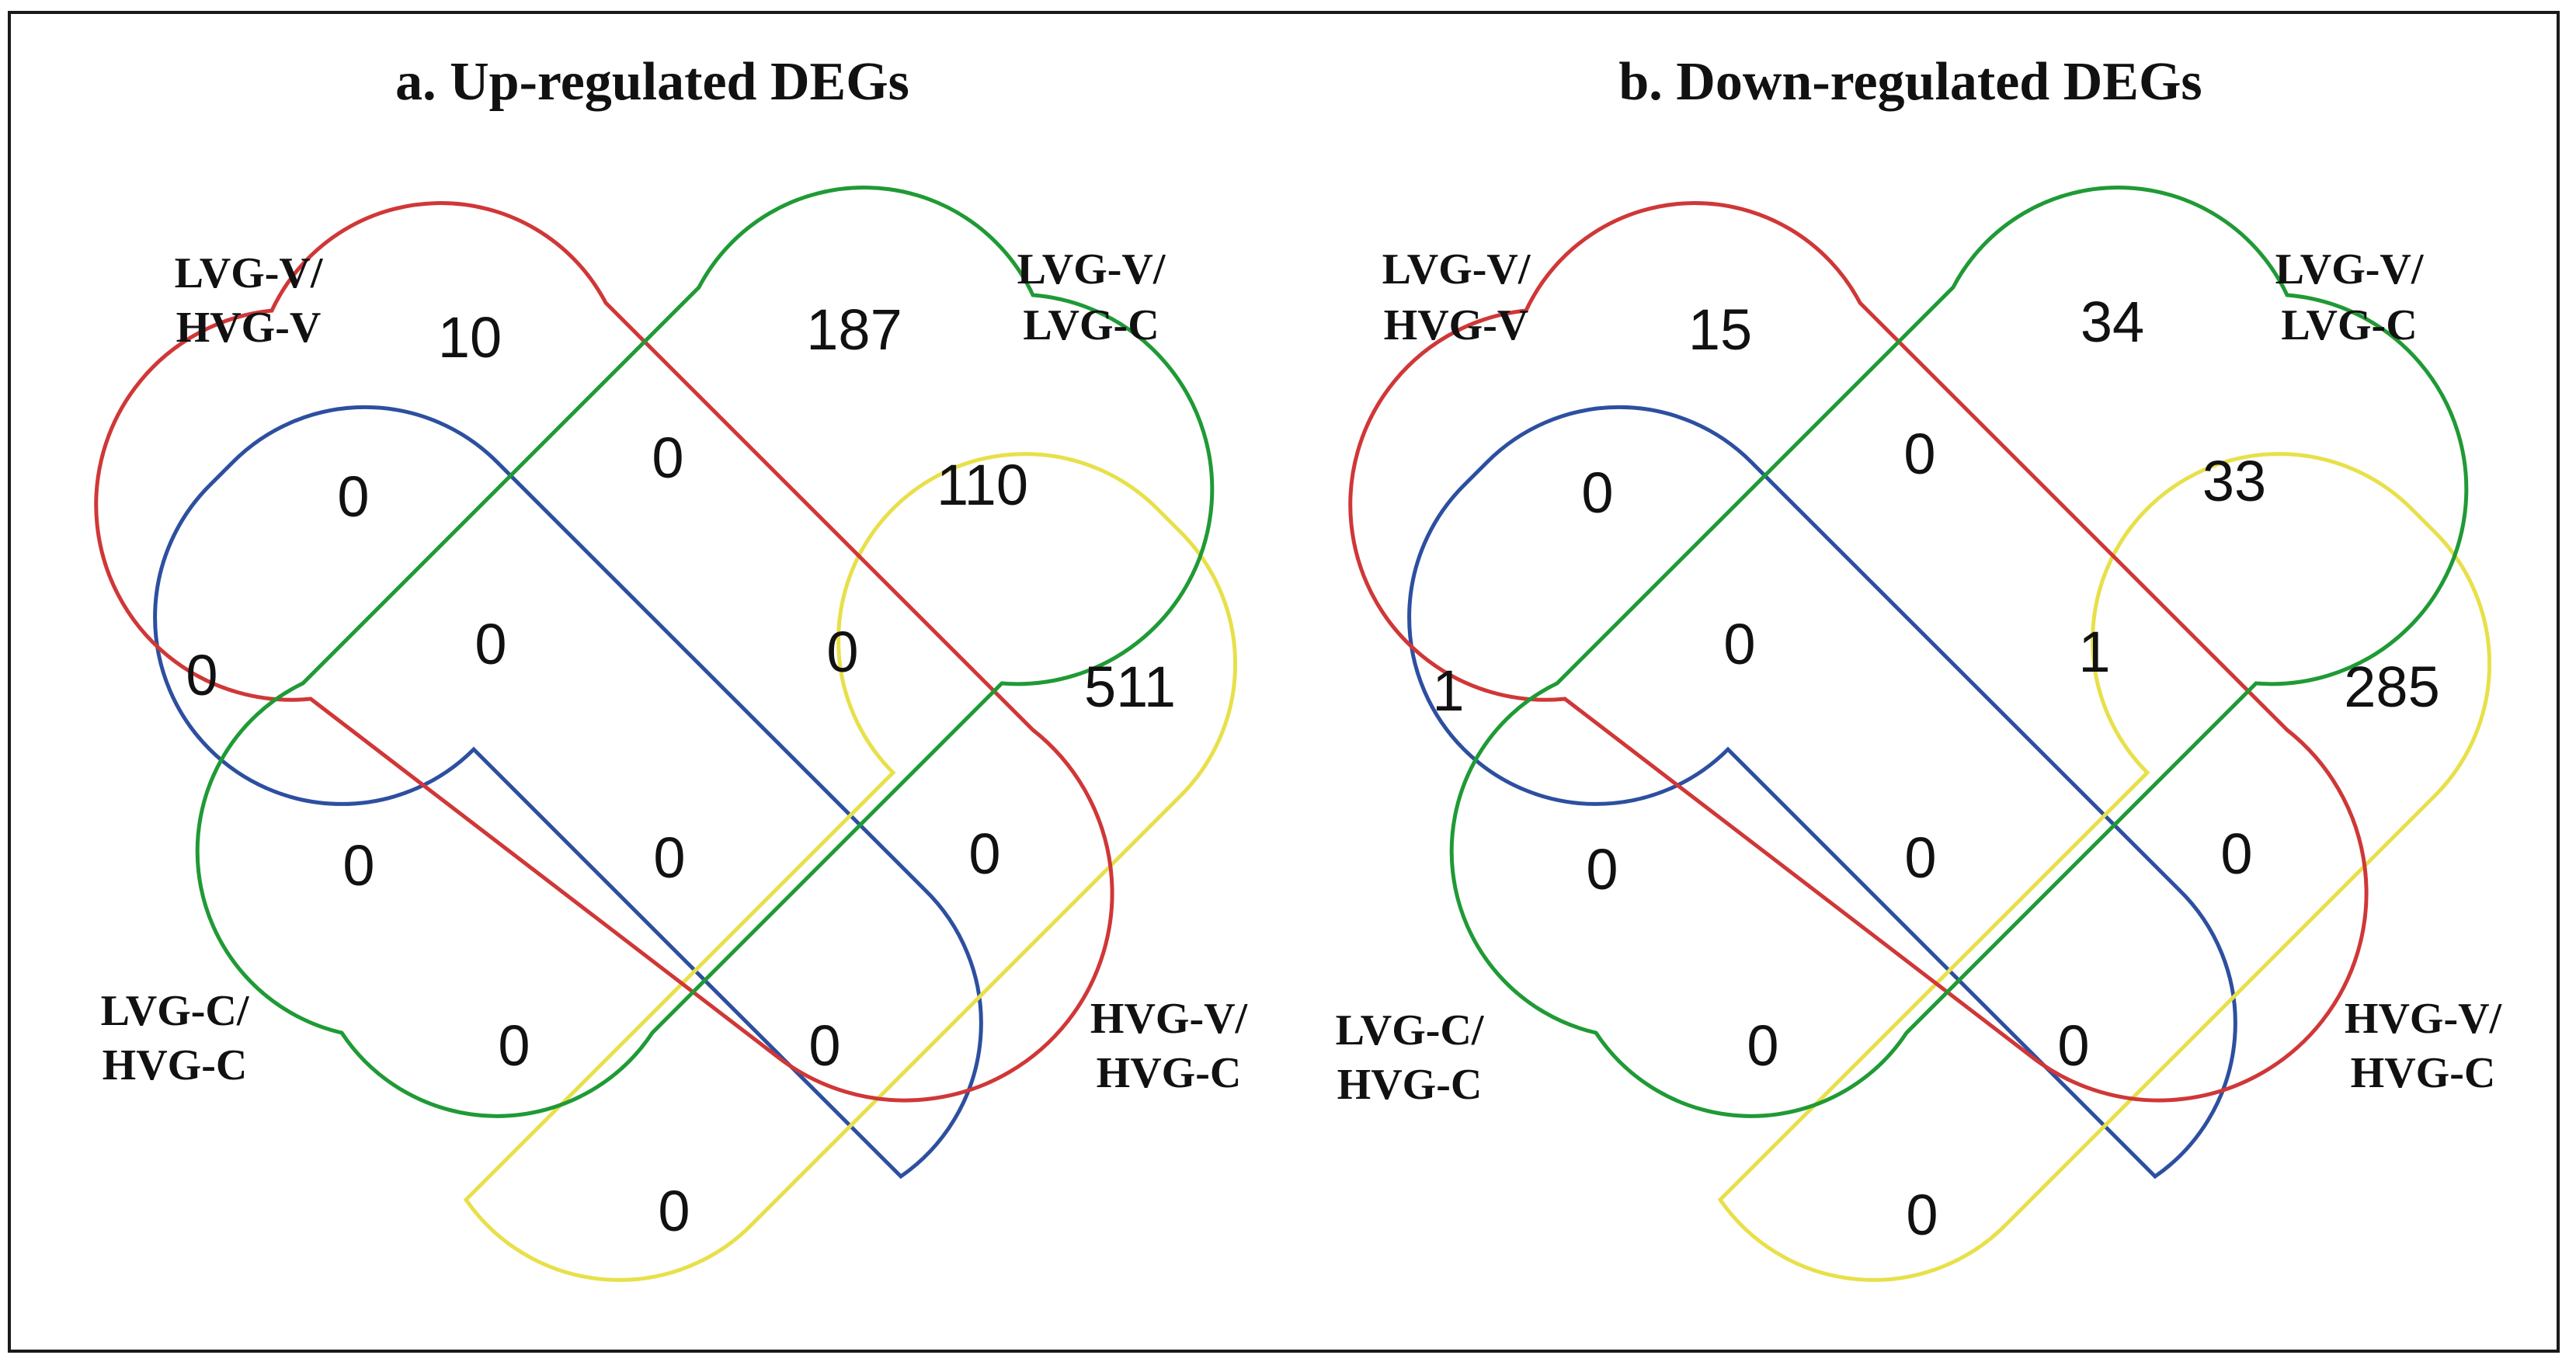 The image size is (2576, 1369). I want to click on region-count: 34, so click(2112, 322).